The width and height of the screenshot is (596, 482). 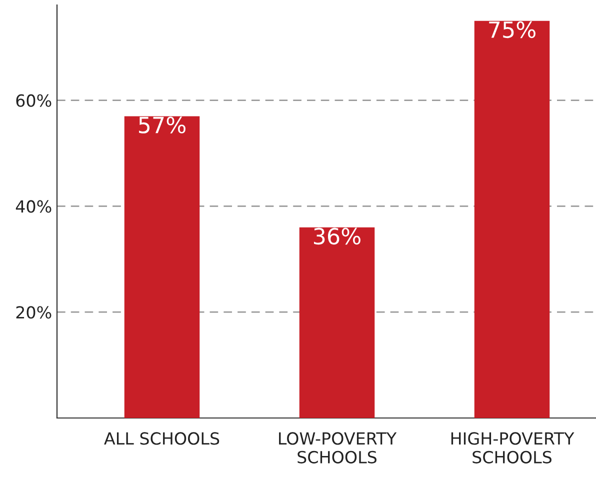 What do you see at coordinates (34, 312) in the screenshot?
I see `y-tick-label: 20%` at bounding box center [34, 312].